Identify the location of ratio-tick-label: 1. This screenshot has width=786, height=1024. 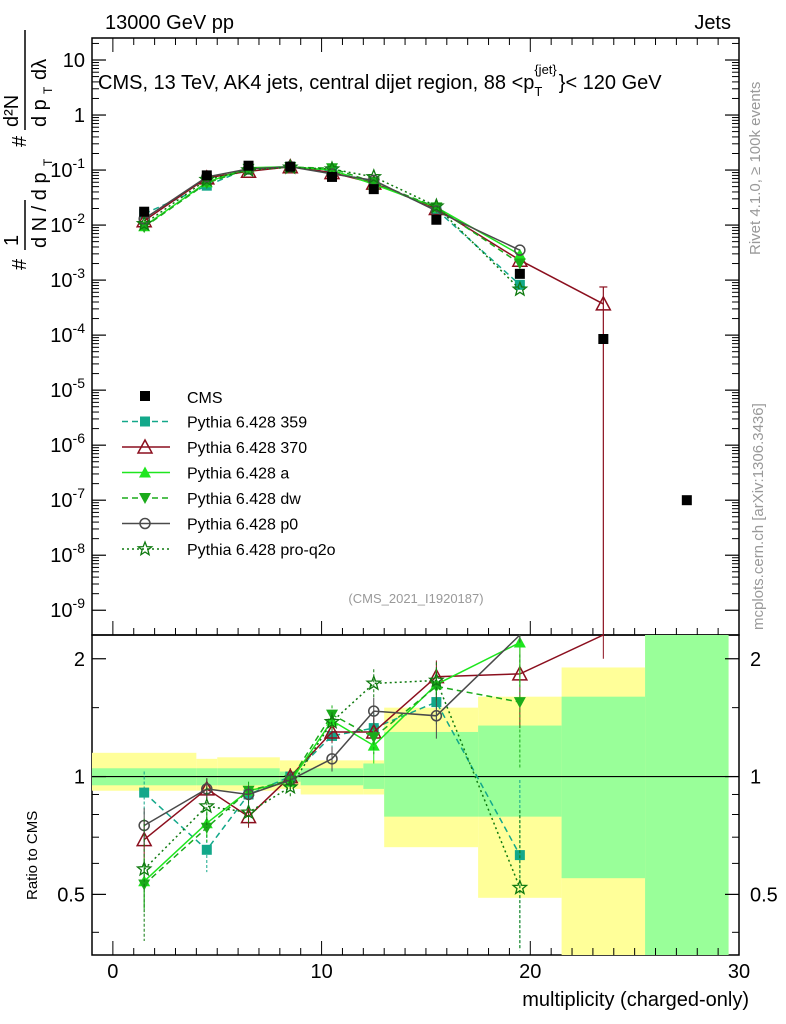
(79, 778).